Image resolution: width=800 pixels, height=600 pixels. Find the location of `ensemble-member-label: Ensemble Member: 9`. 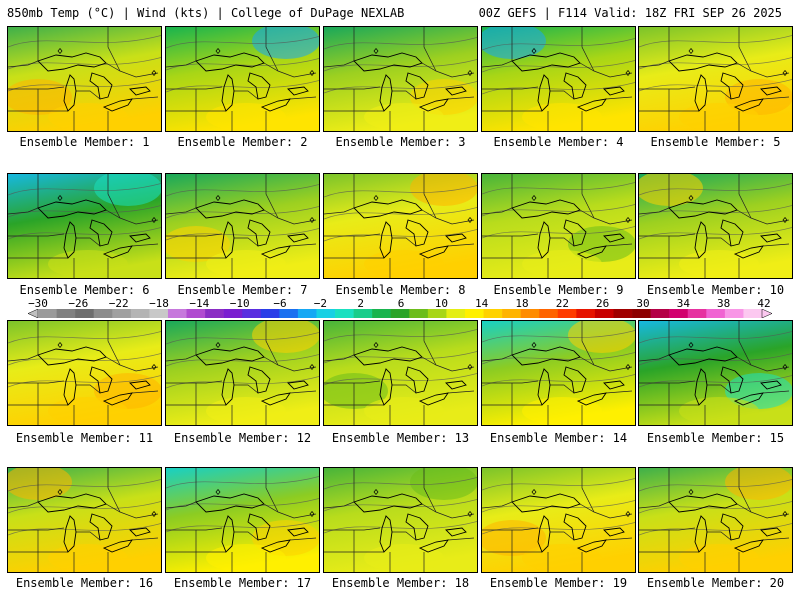

ensemble-member-label: Ensemble Member: 9 is located at coordinates (558, 290).